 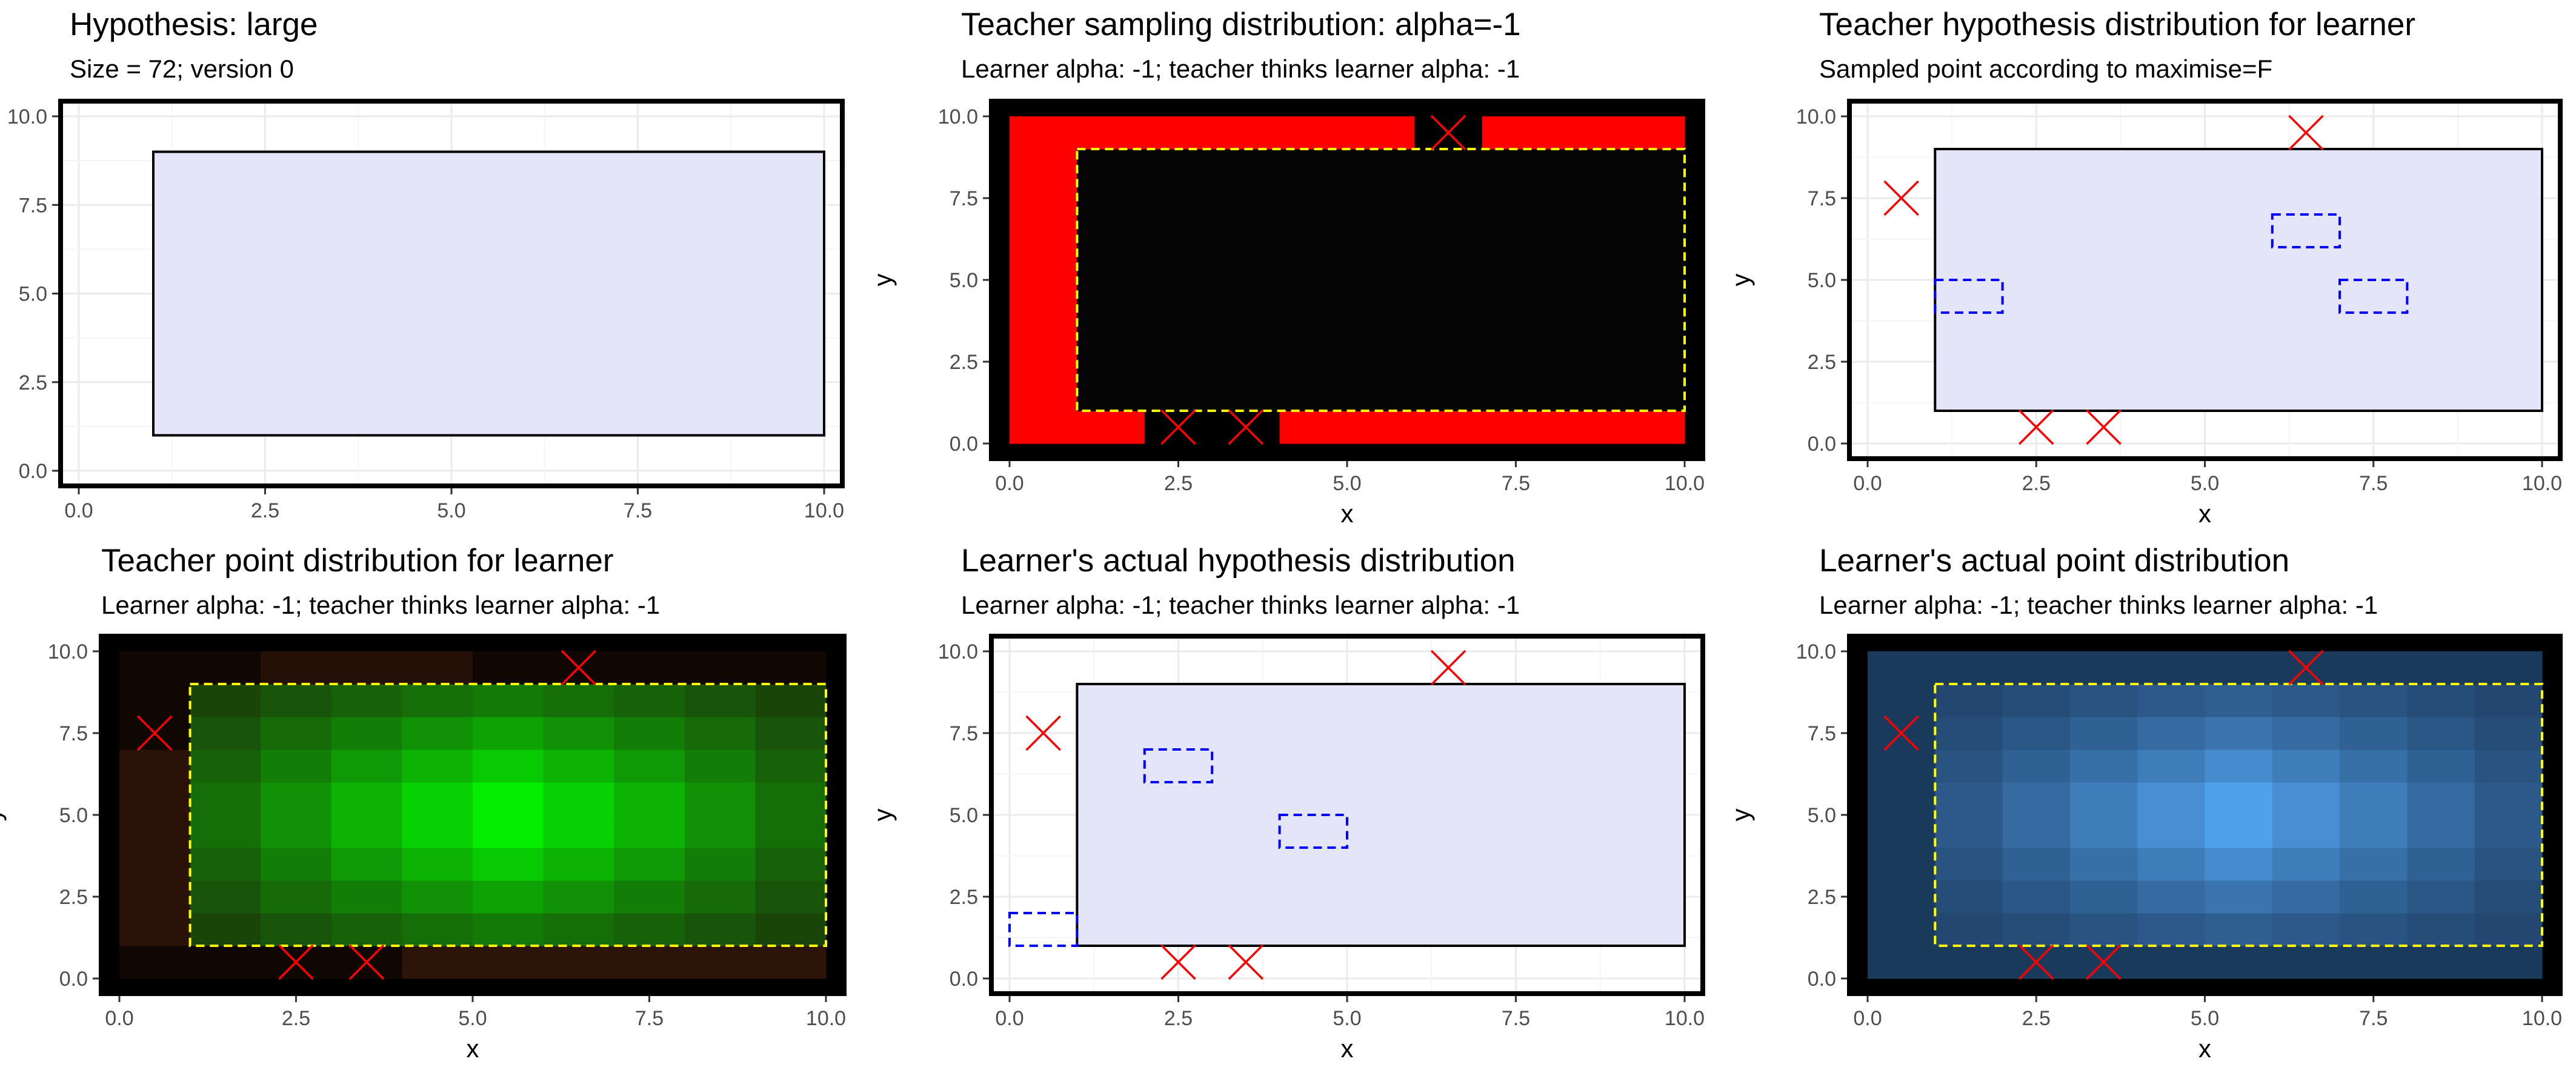 I want to click on x-tick-label: 0.0, so click(x=1009, y=1018).